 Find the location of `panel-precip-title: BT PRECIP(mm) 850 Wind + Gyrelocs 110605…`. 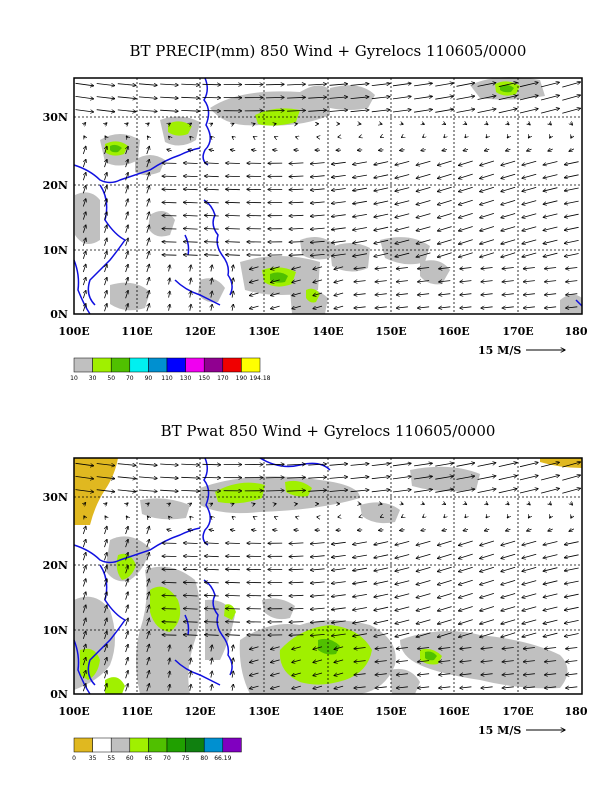

panel-precip-title: BT PRECIP(mm) 850 Wind + Gyrelocs 110605… is located at coordinates (328, 51).